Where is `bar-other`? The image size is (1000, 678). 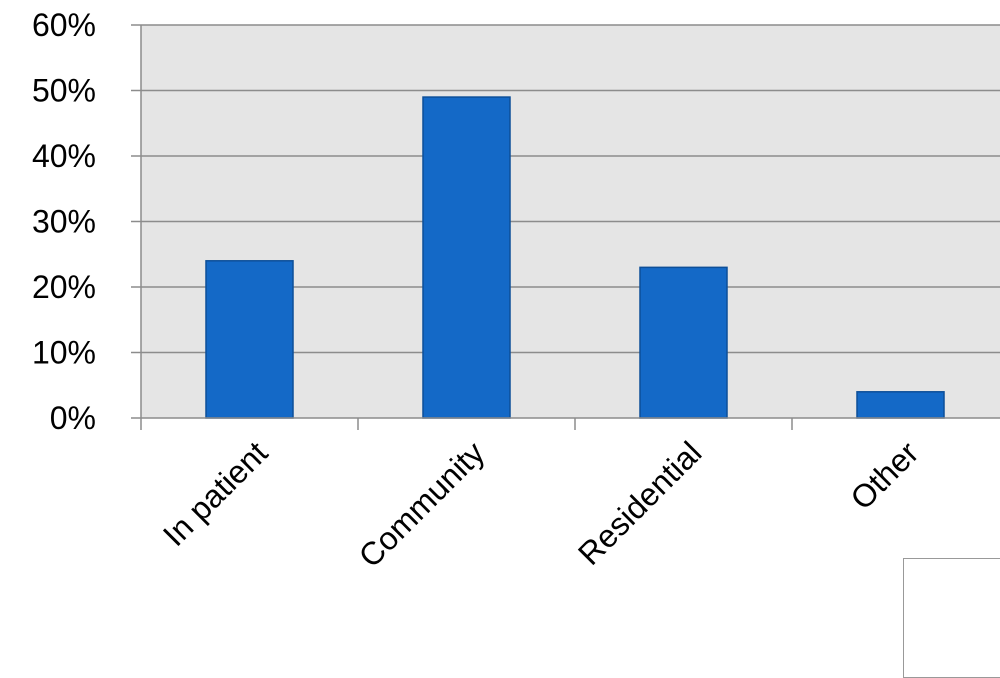
bar-other is located at coordinates (900, 405).